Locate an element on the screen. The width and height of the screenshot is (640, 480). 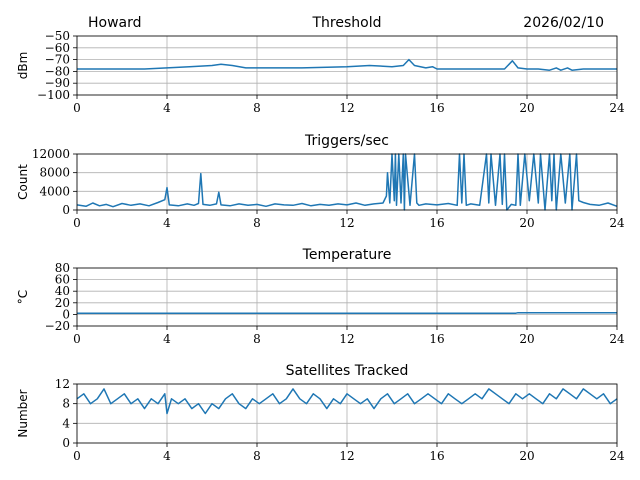
chart-4-y-tick-label: 0 is located at coordinates (66, 443).